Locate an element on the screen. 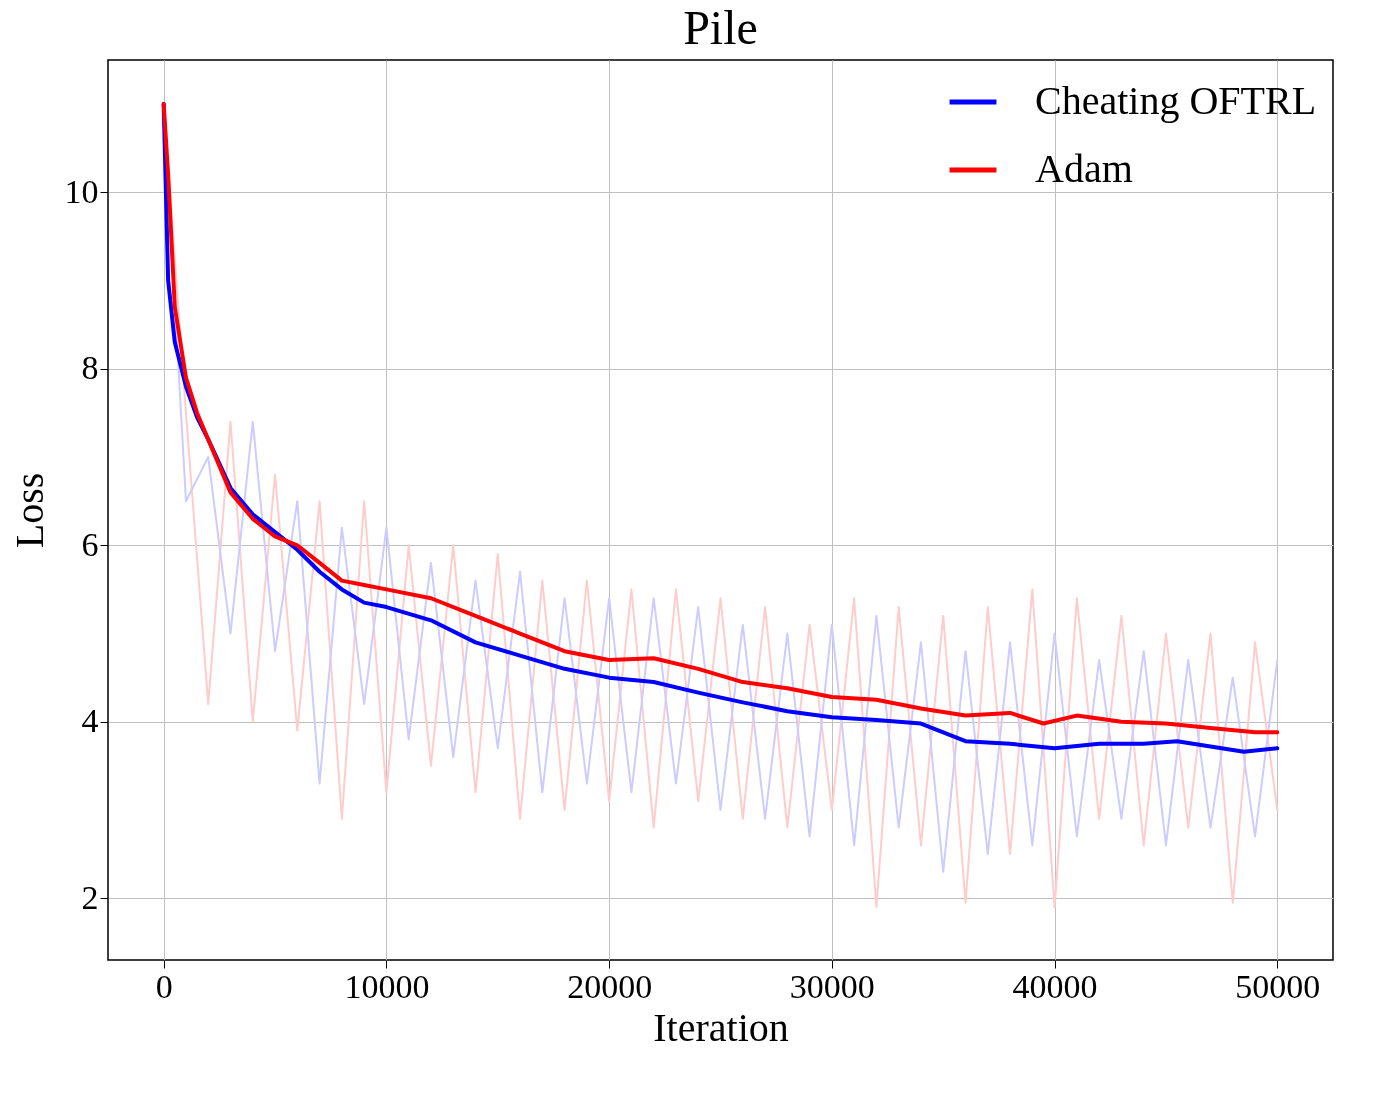 The image size is (1386, 1115). x-tick-label: 50000 is located at coordinates (1278, 986).